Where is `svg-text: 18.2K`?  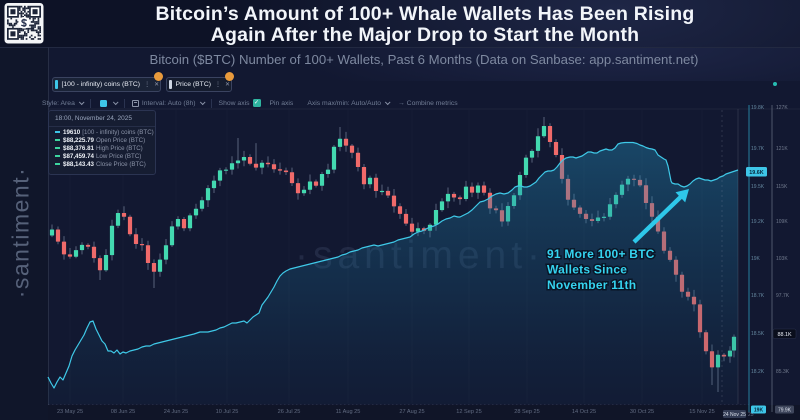 svg-text: 18.2K is located at coordinates (758, 372).